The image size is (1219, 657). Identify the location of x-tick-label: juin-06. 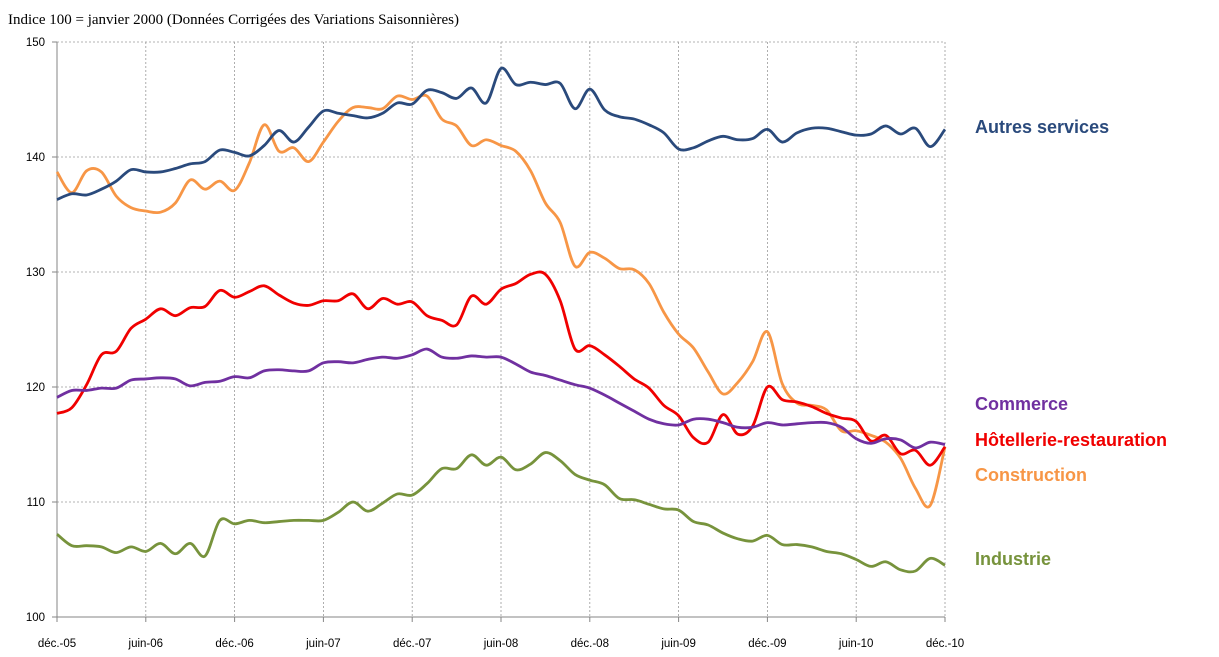
(146, 644).